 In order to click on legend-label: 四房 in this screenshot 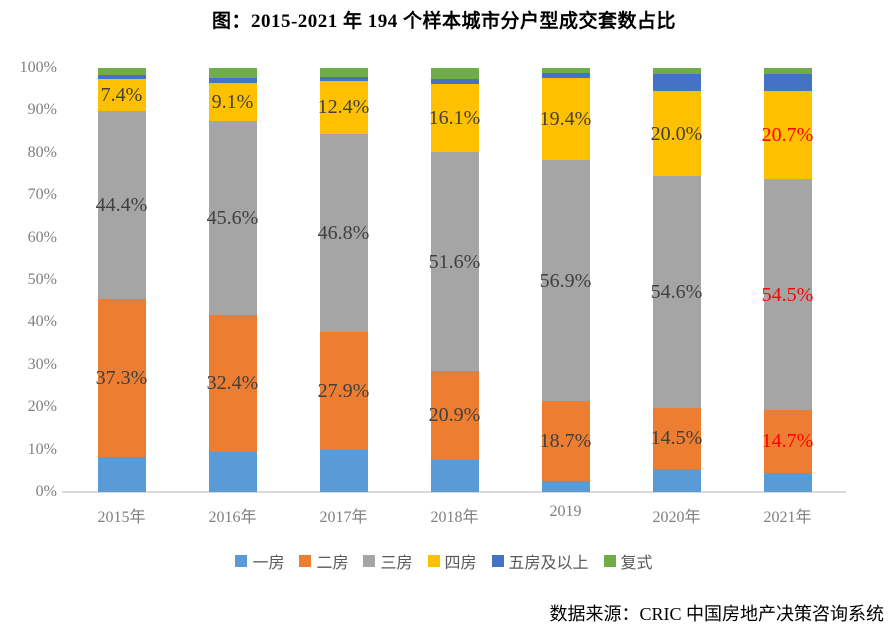, I will do `click(460, 563)`.